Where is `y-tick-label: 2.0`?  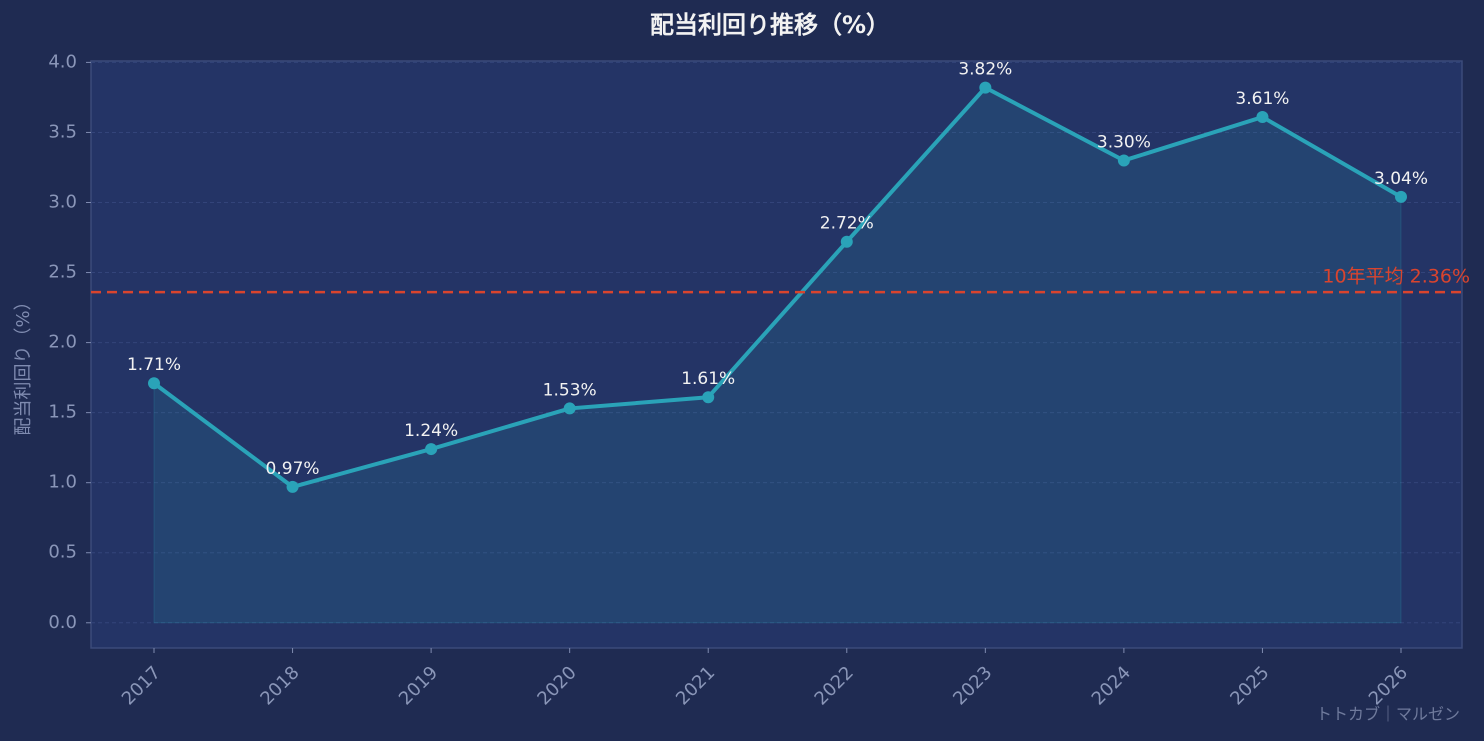 y-tick-label: 2.0 is located at coordinates (62, 342).